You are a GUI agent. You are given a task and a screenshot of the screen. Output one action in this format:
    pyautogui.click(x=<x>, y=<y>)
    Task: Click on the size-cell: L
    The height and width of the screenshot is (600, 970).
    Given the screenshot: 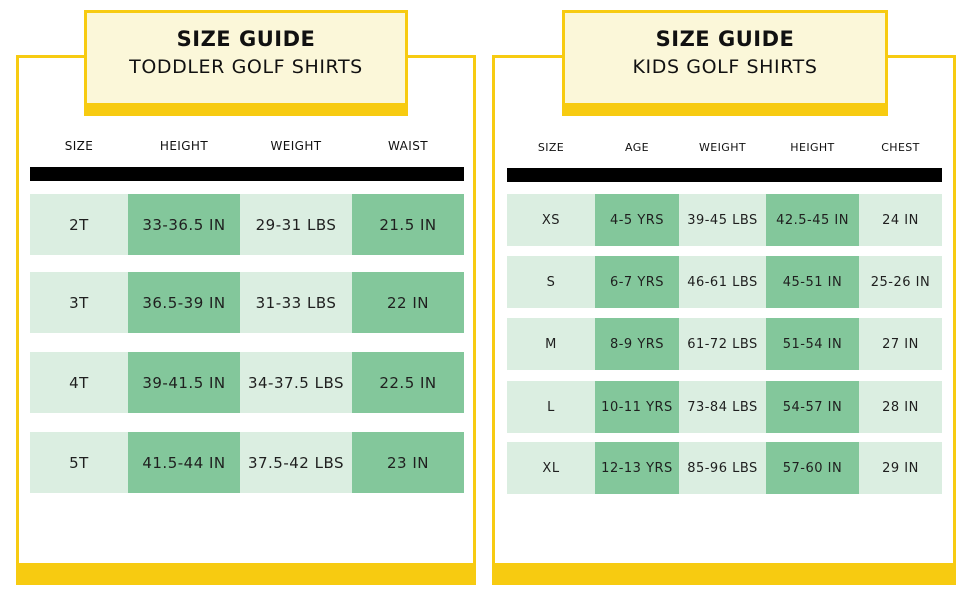 What is the action you would take?
    pyautogui.click(x=551, y=407)
    